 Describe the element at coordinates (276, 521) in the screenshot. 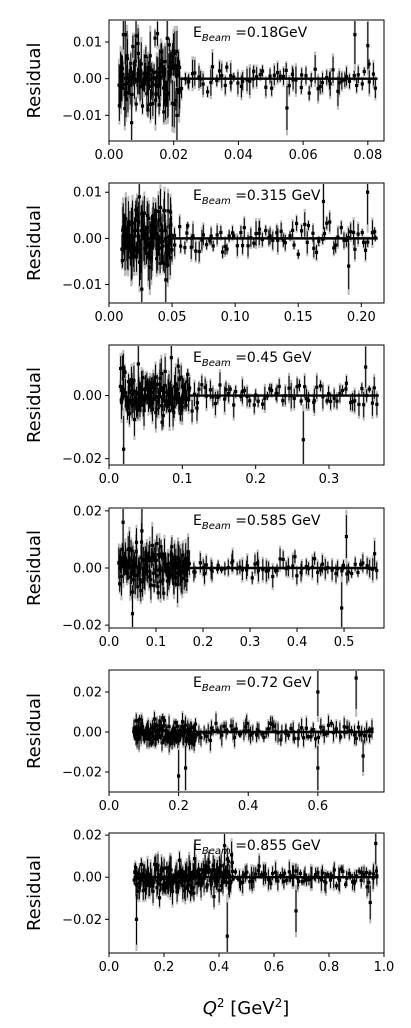

I see `annotation-value: =0.585 GeV` at that location.